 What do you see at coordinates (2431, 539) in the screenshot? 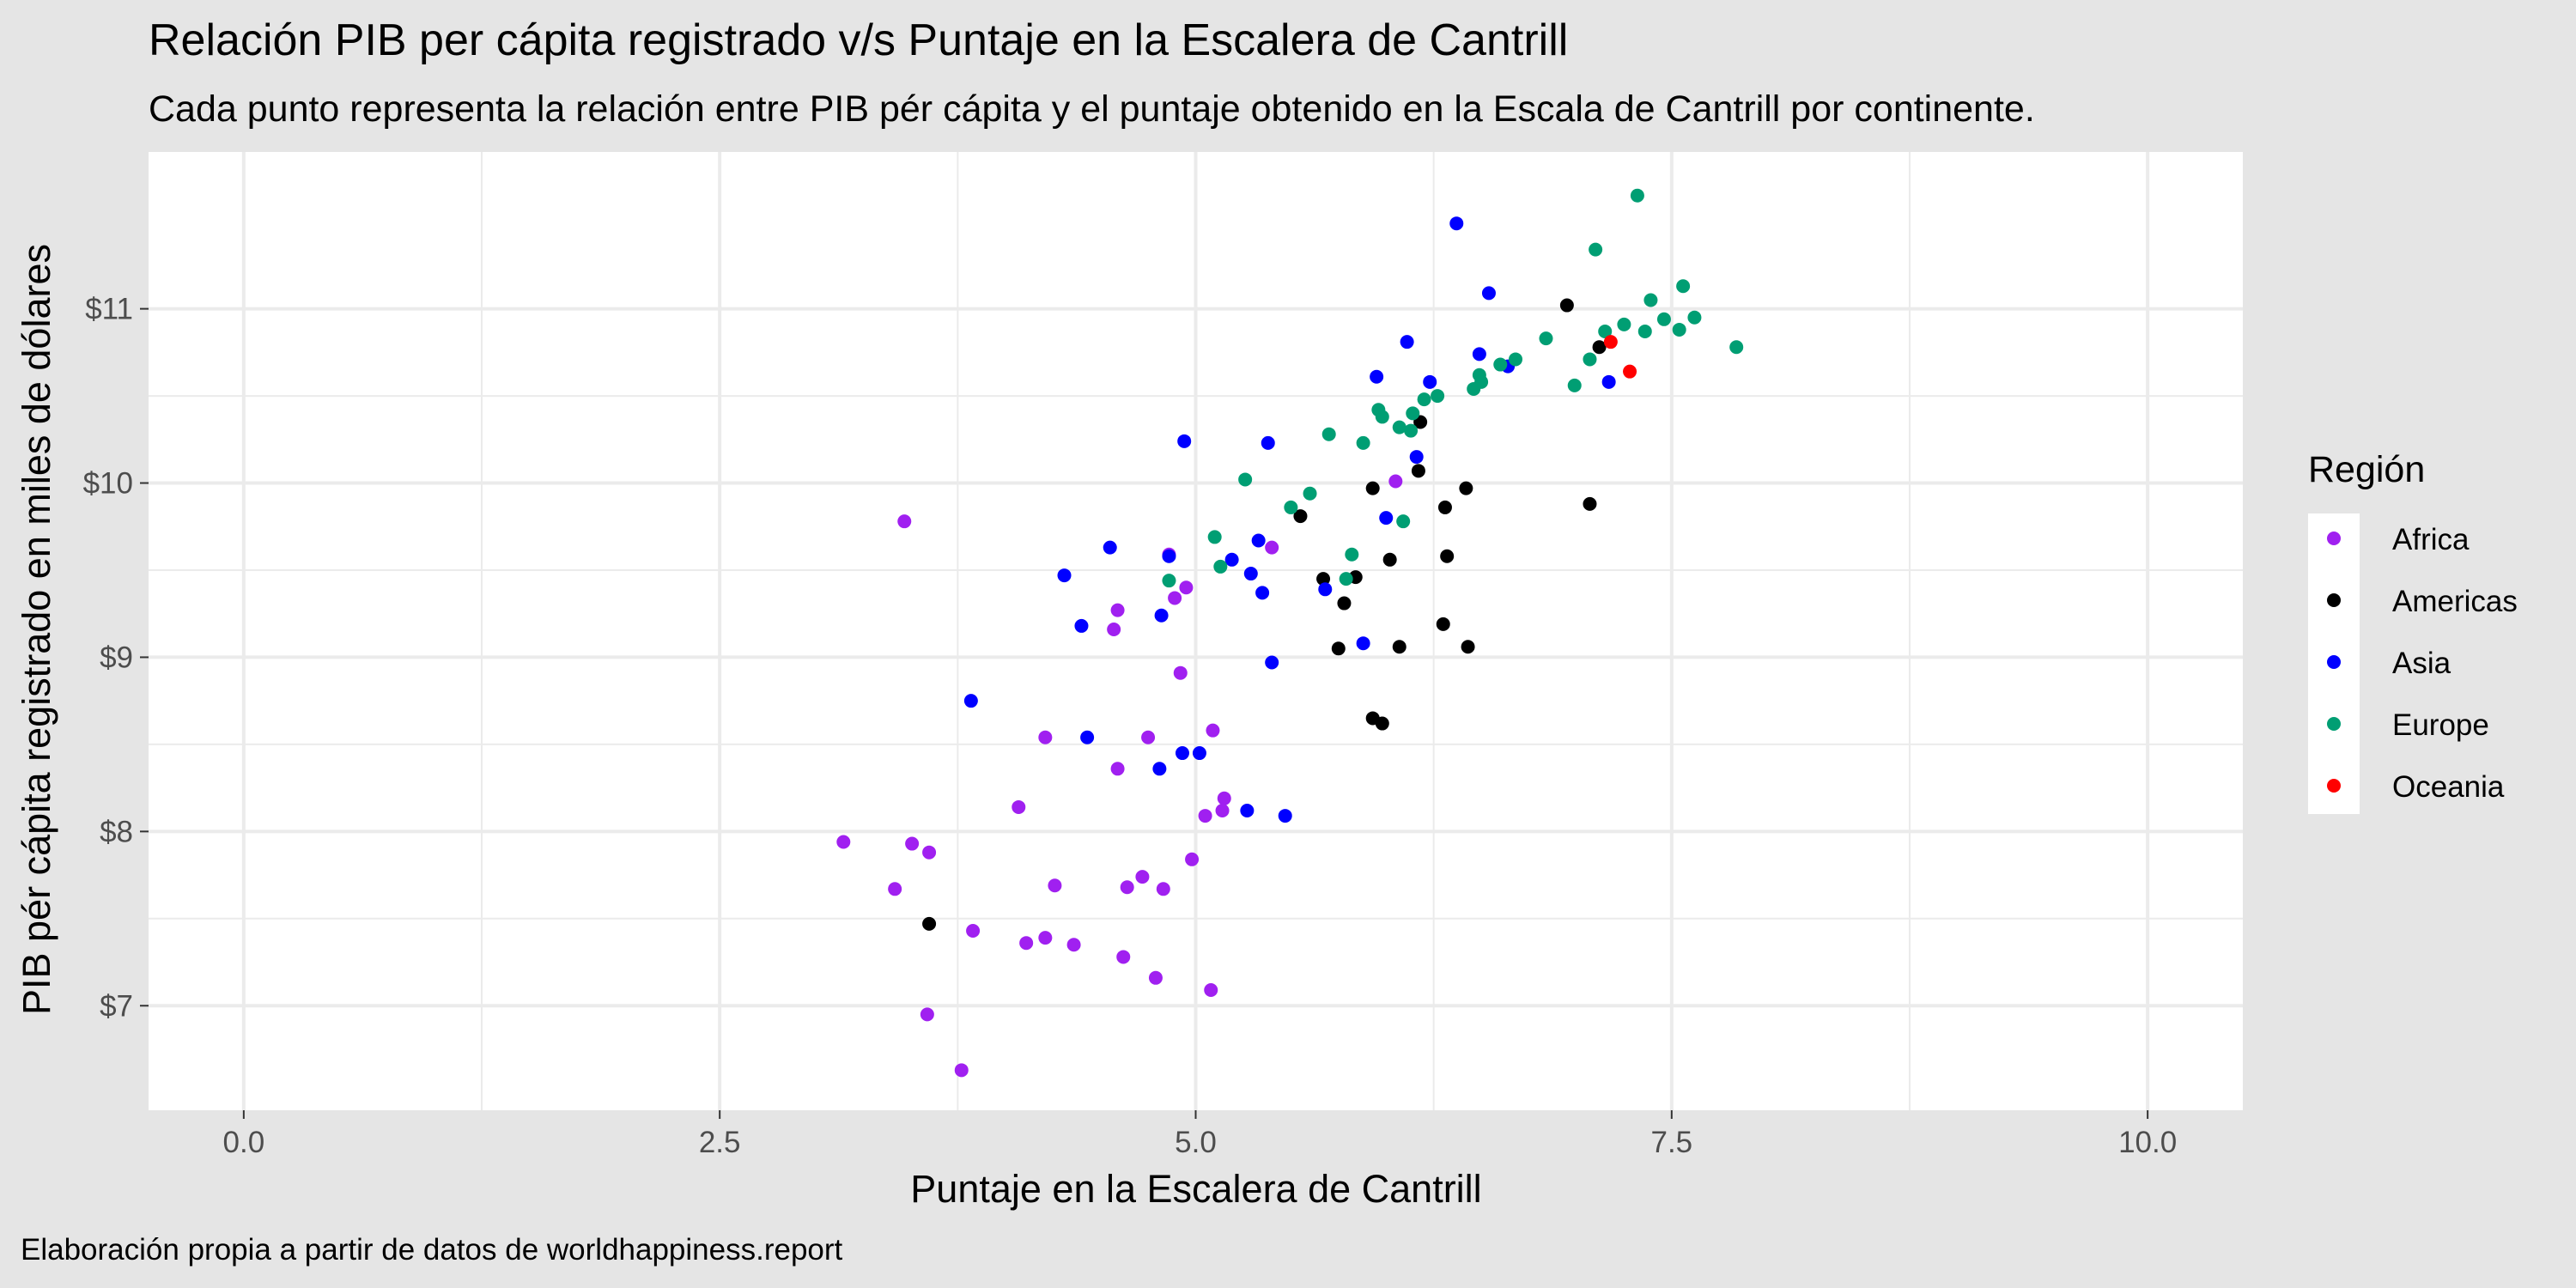
I see `legend-label: Africa` at bounding box center [2431, 539].